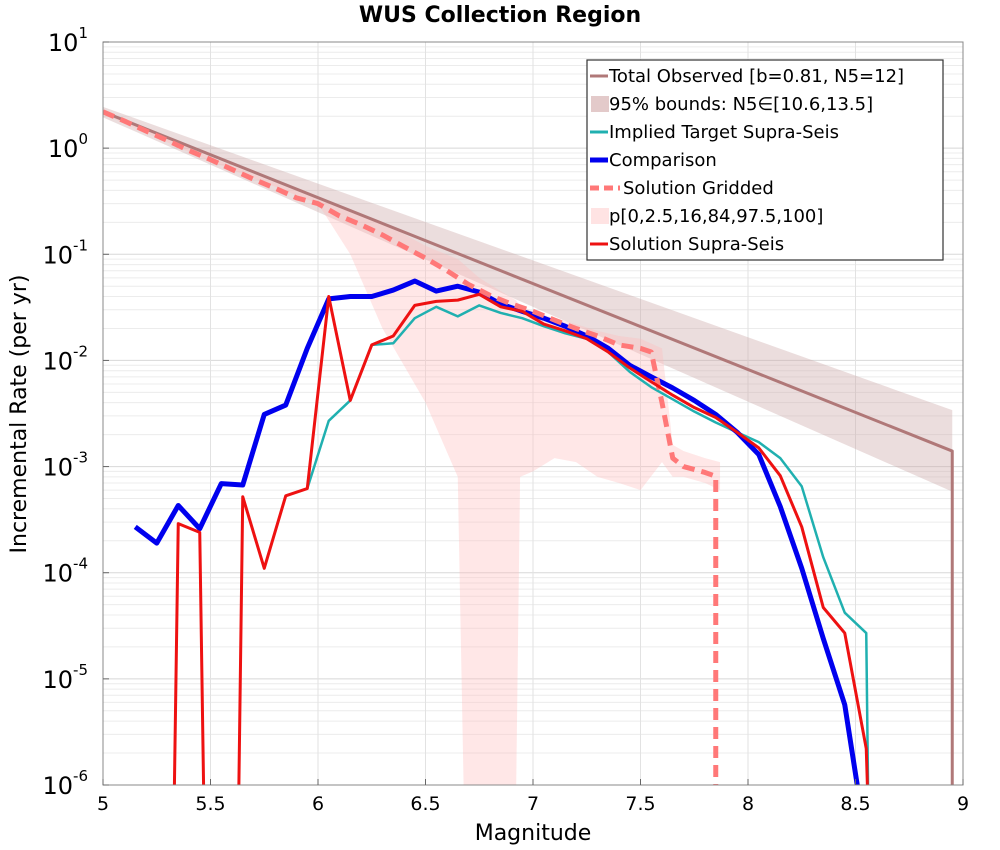  I want to click on legend-label: Total Observed [b=0.81, N5=12], so click(756, 76).